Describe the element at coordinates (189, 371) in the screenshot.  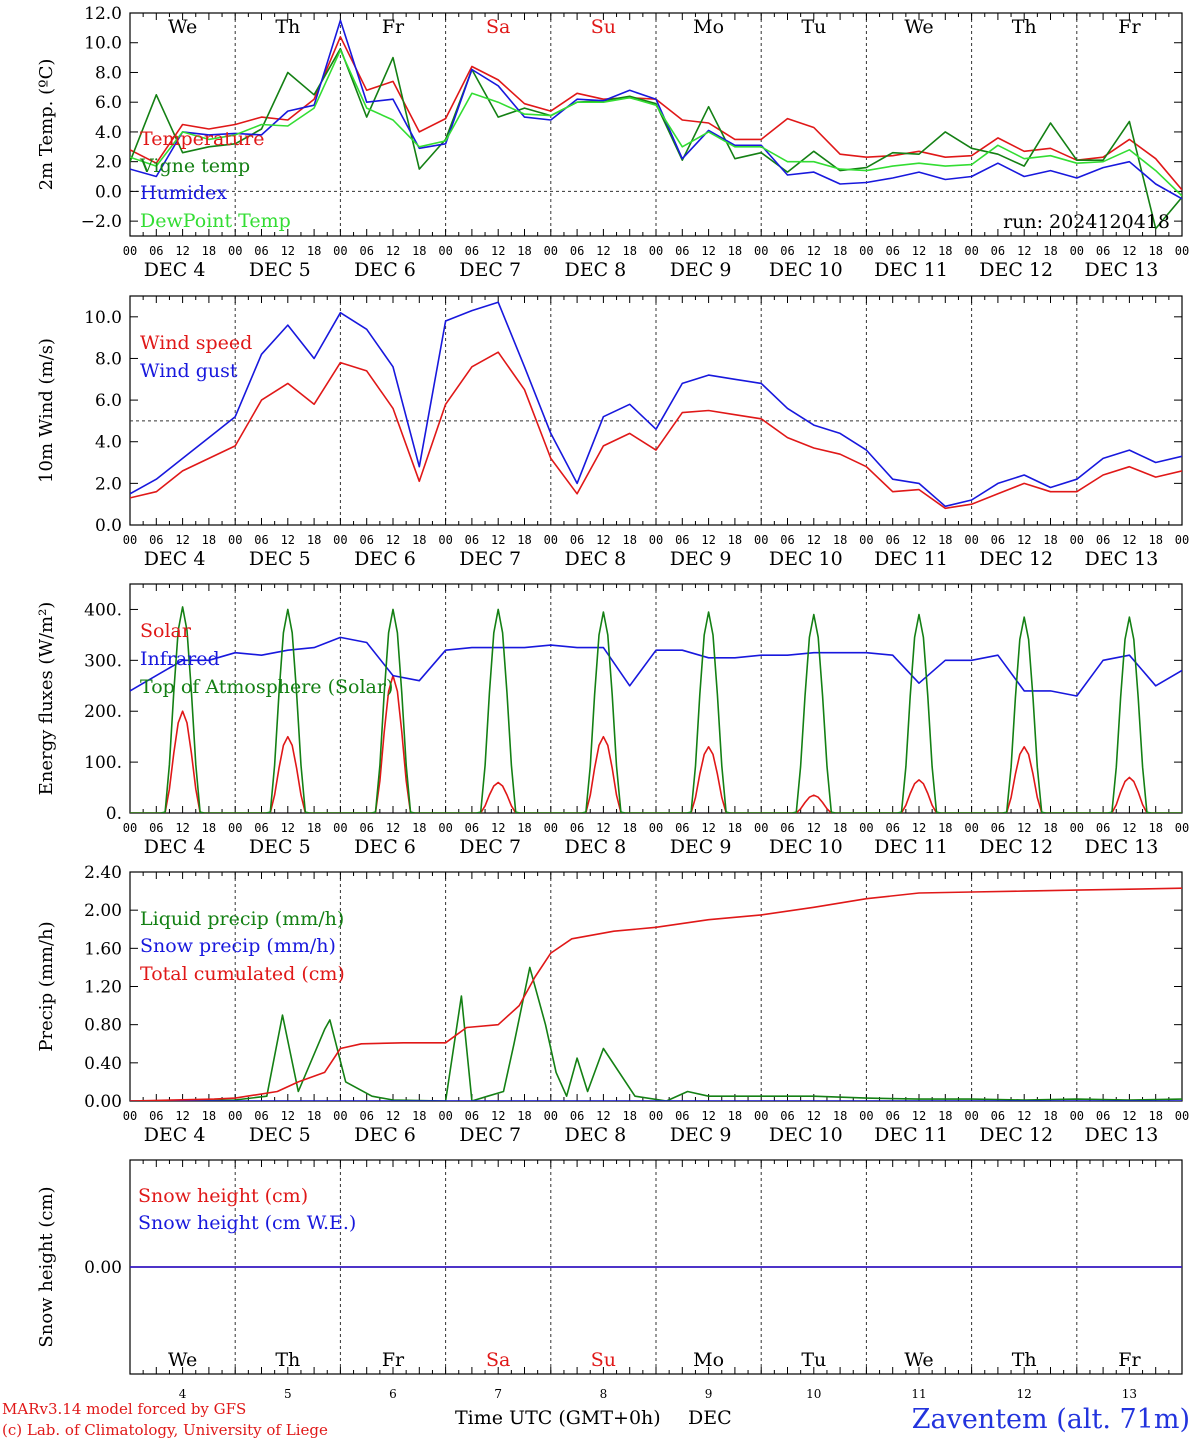
I see `legend-wind-gust: Wind gust` at that location.